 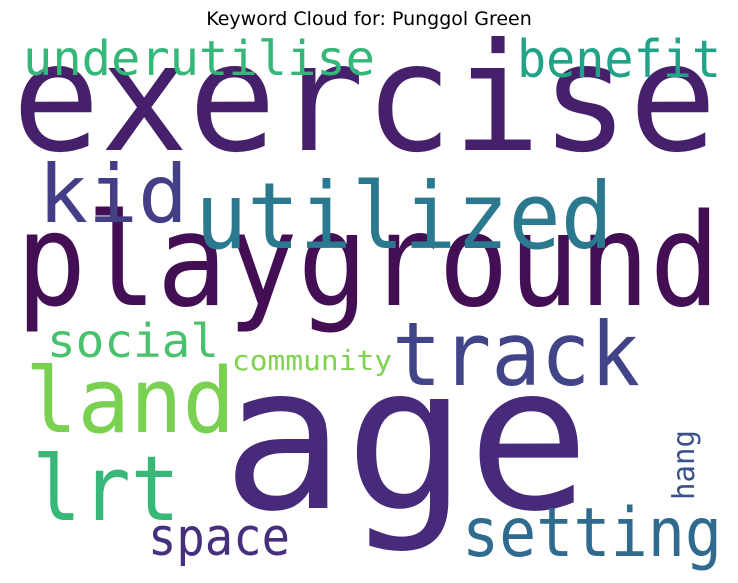 I want to click on word-space: space, so click(x=219, y=538).